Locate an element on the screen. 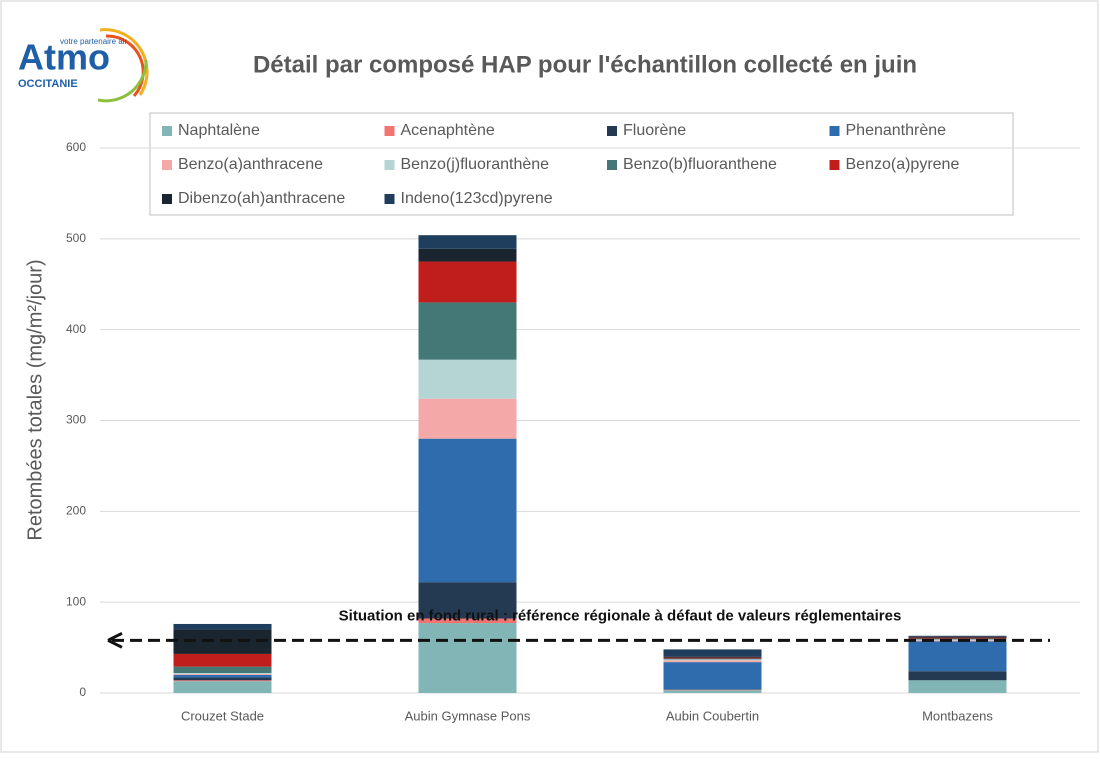  x-tick-label: Aubin Gymnase Pons is located at coordinates (468, 715).